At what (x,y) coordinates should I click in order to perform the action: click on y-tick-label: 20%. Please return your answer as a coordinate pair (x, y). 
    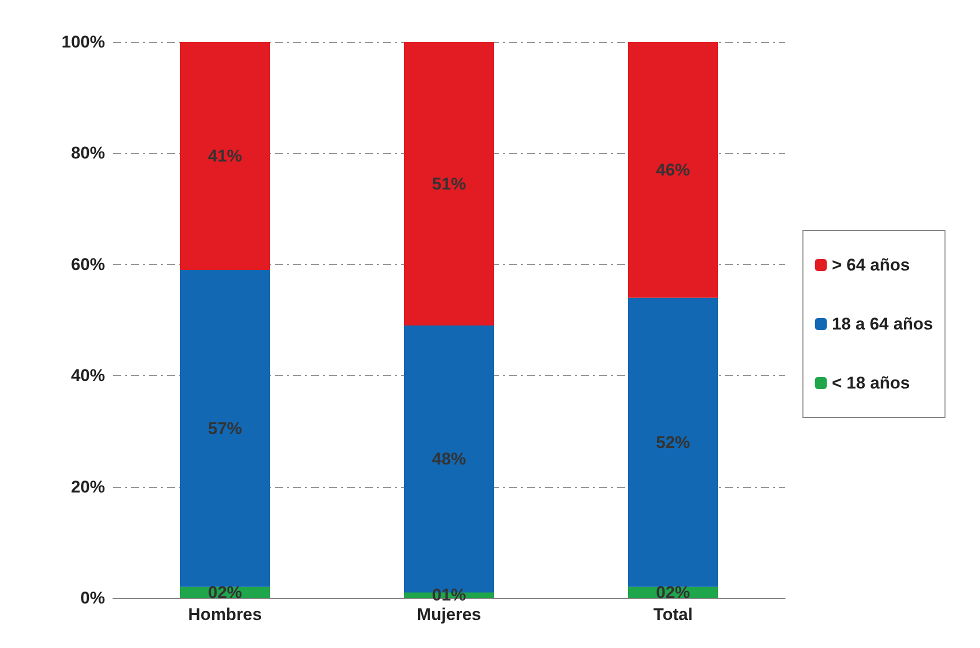
    Looking at the image, I should click on (87, 486).